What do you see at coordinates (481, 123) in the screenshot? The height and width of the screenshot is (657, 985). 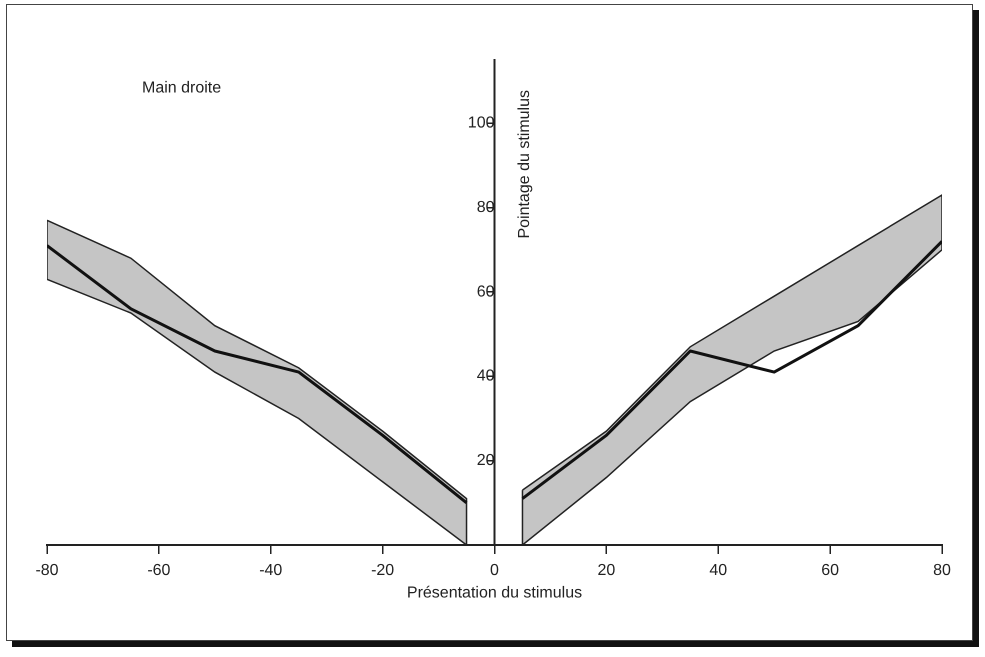 I see `y-tick-label: 100` at bounding box center [481, 123].